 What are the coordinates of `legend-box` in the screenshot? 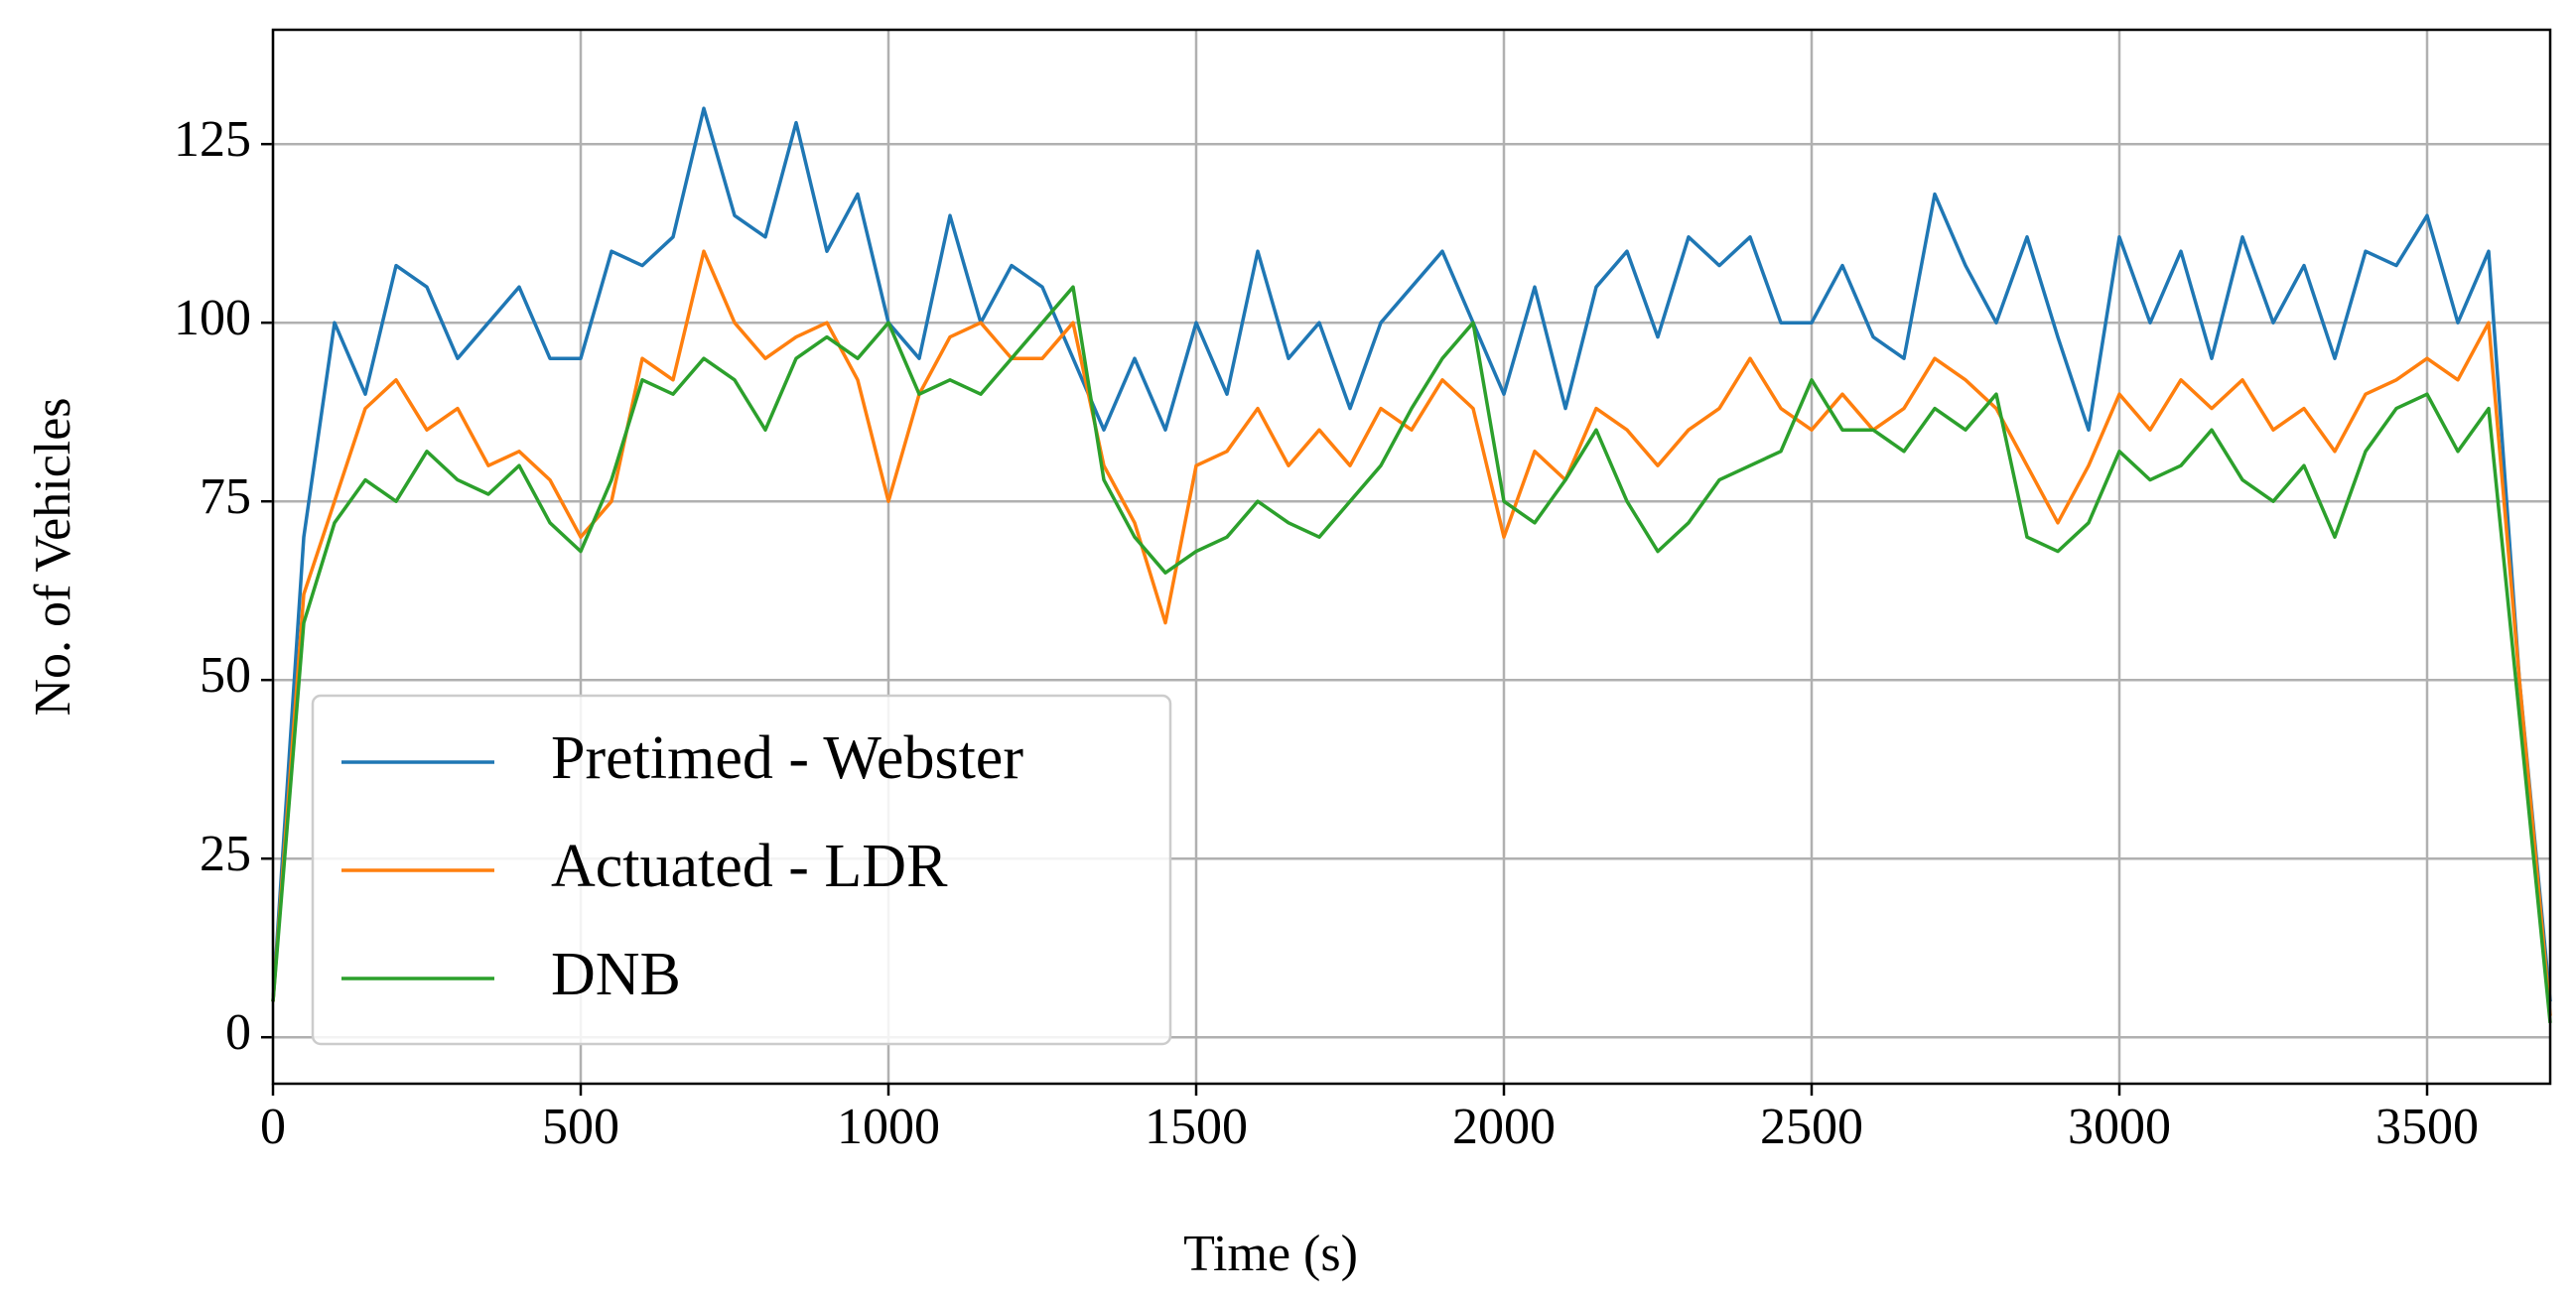 It's located at (741, 870).